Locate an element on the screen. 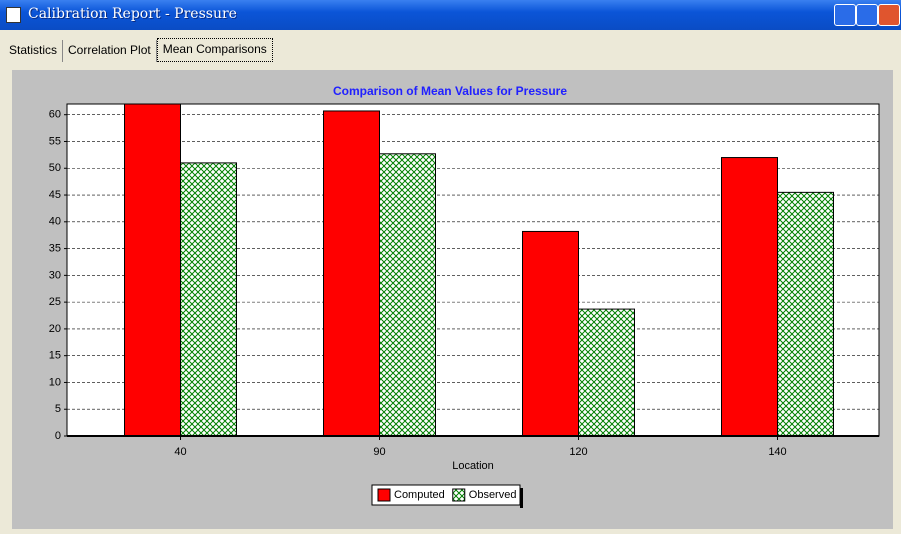 The image size is (901, 534). y-tick-label: 0 is located at coordinates (58, 436).